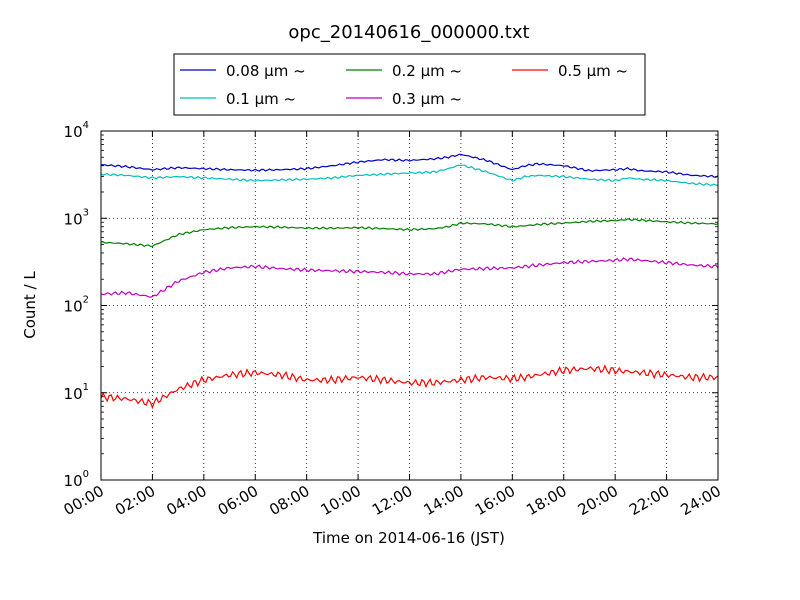 The image size is (800, 600). What do you see at coordinates (238, 500) in the screenshot?
I see `x-tick-label: 06:00` at bounding box center [238, 500].